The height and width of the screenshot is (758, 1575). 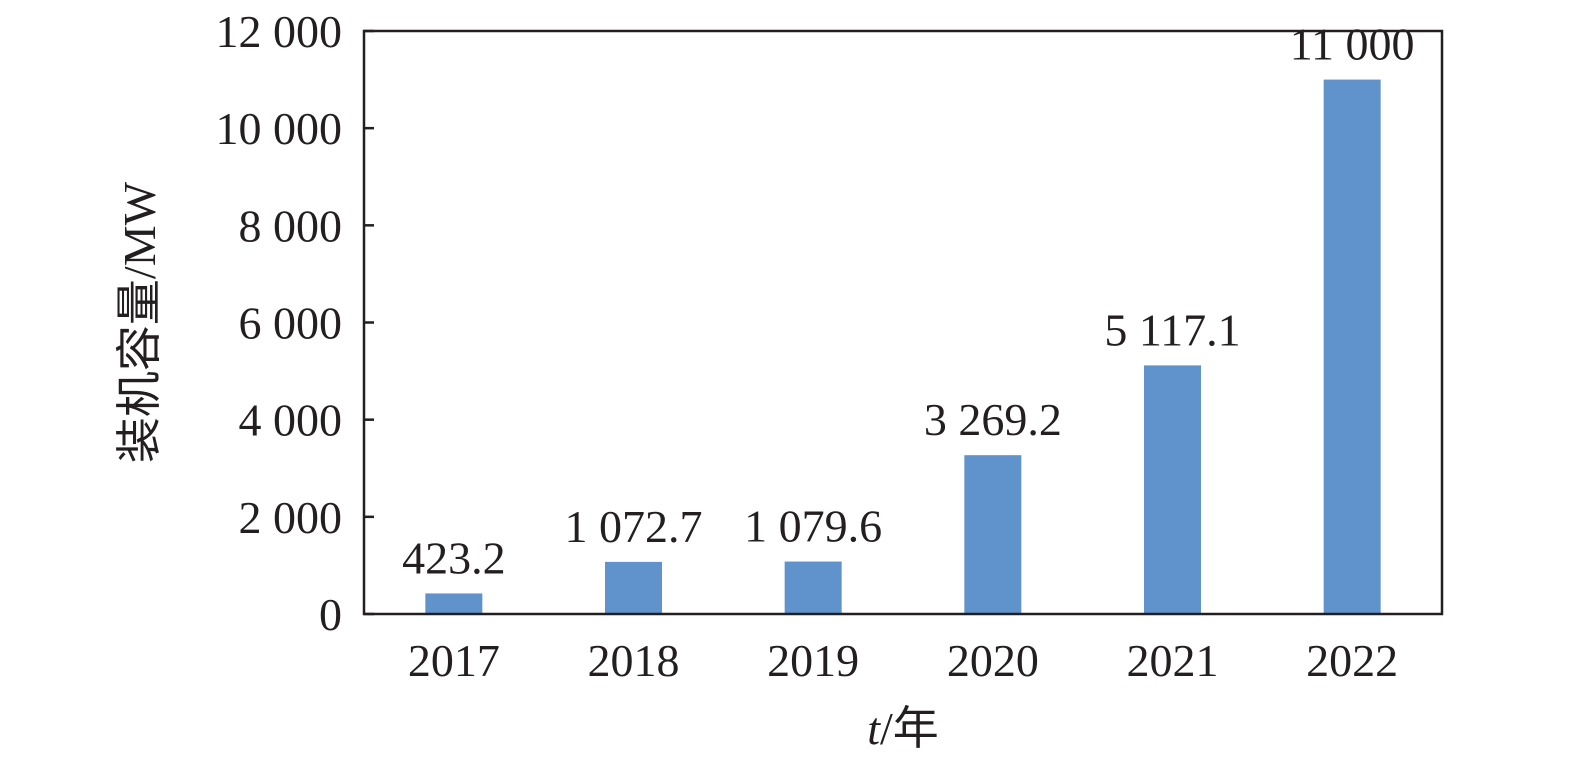 I want to click on x-axis-label: t/年, so click(x=903, y=728).